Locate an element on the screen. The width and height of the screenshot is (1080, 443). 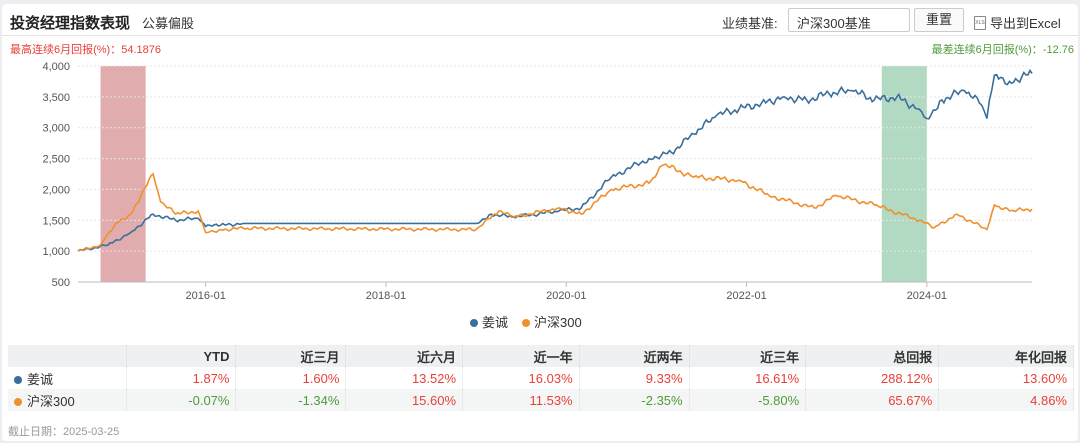
export-label: 导出到Excel is located at coordinates (1025, 23).